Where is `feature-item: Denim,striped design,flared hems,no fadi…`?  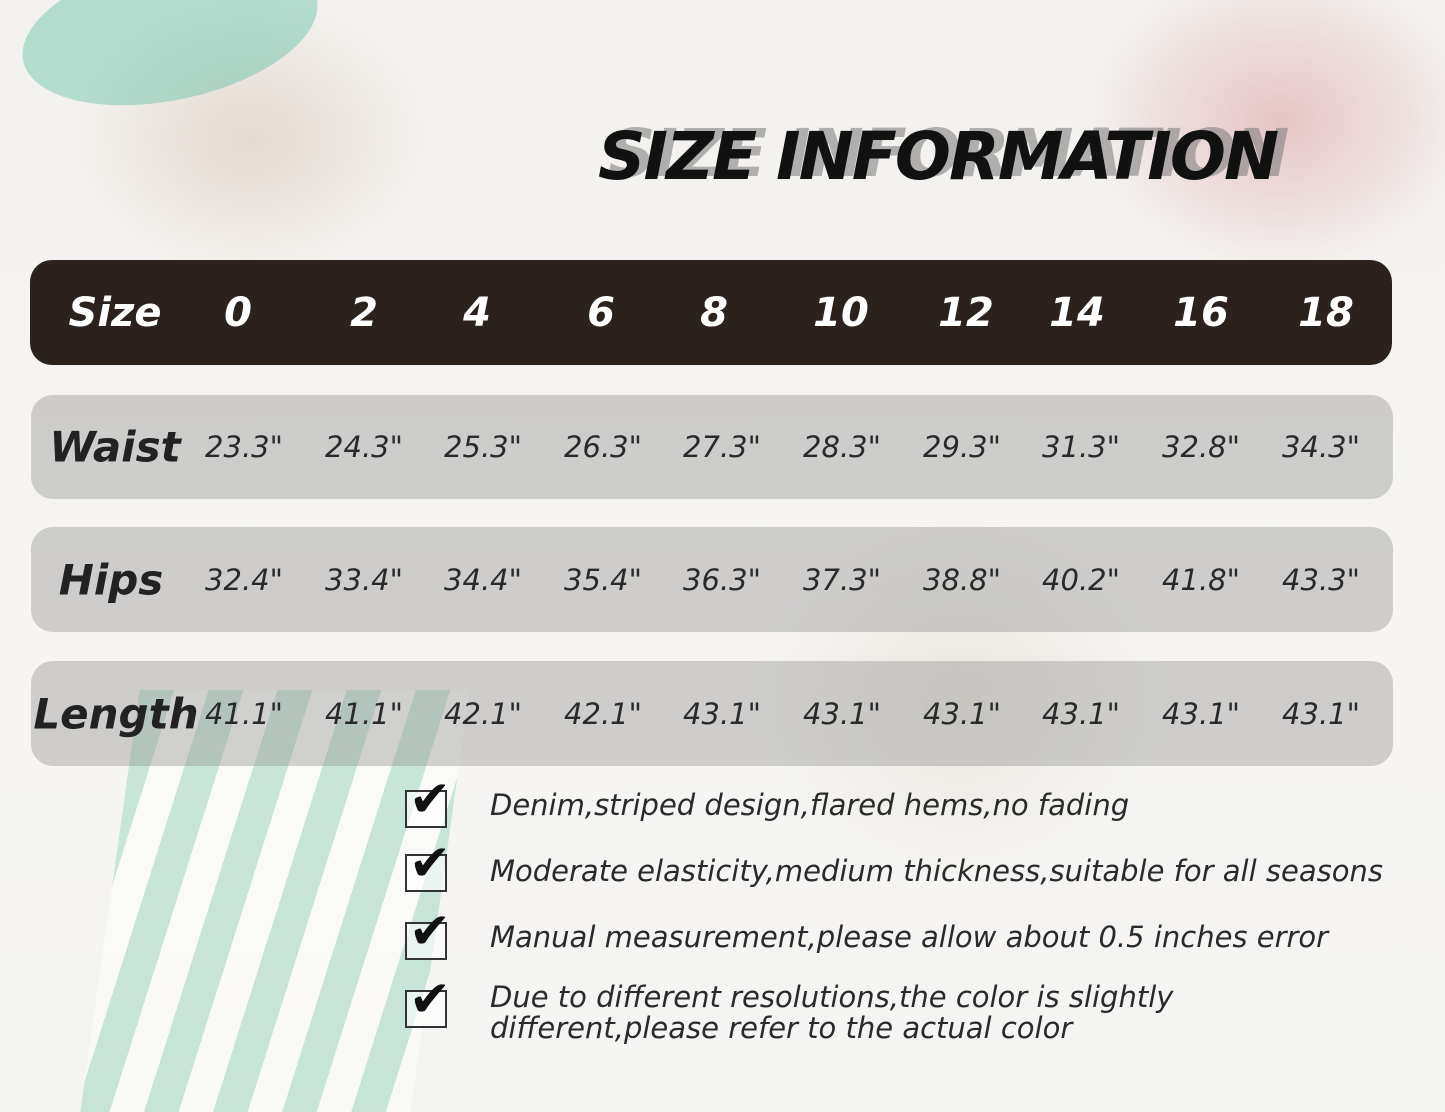
feature-item: Denim,striped design,flared hems,no fadi… is located at coordinates (810, 805).